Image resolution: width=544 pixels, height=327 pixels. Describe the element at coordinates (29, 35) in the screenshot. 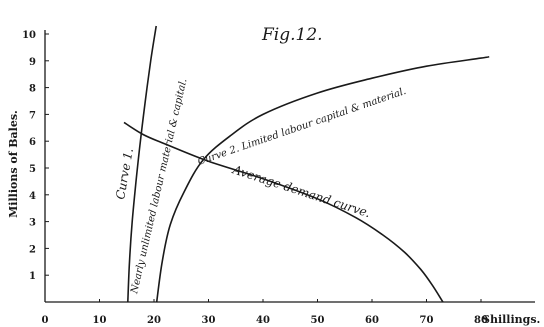

I see `y-tick-label: 10` at that location.